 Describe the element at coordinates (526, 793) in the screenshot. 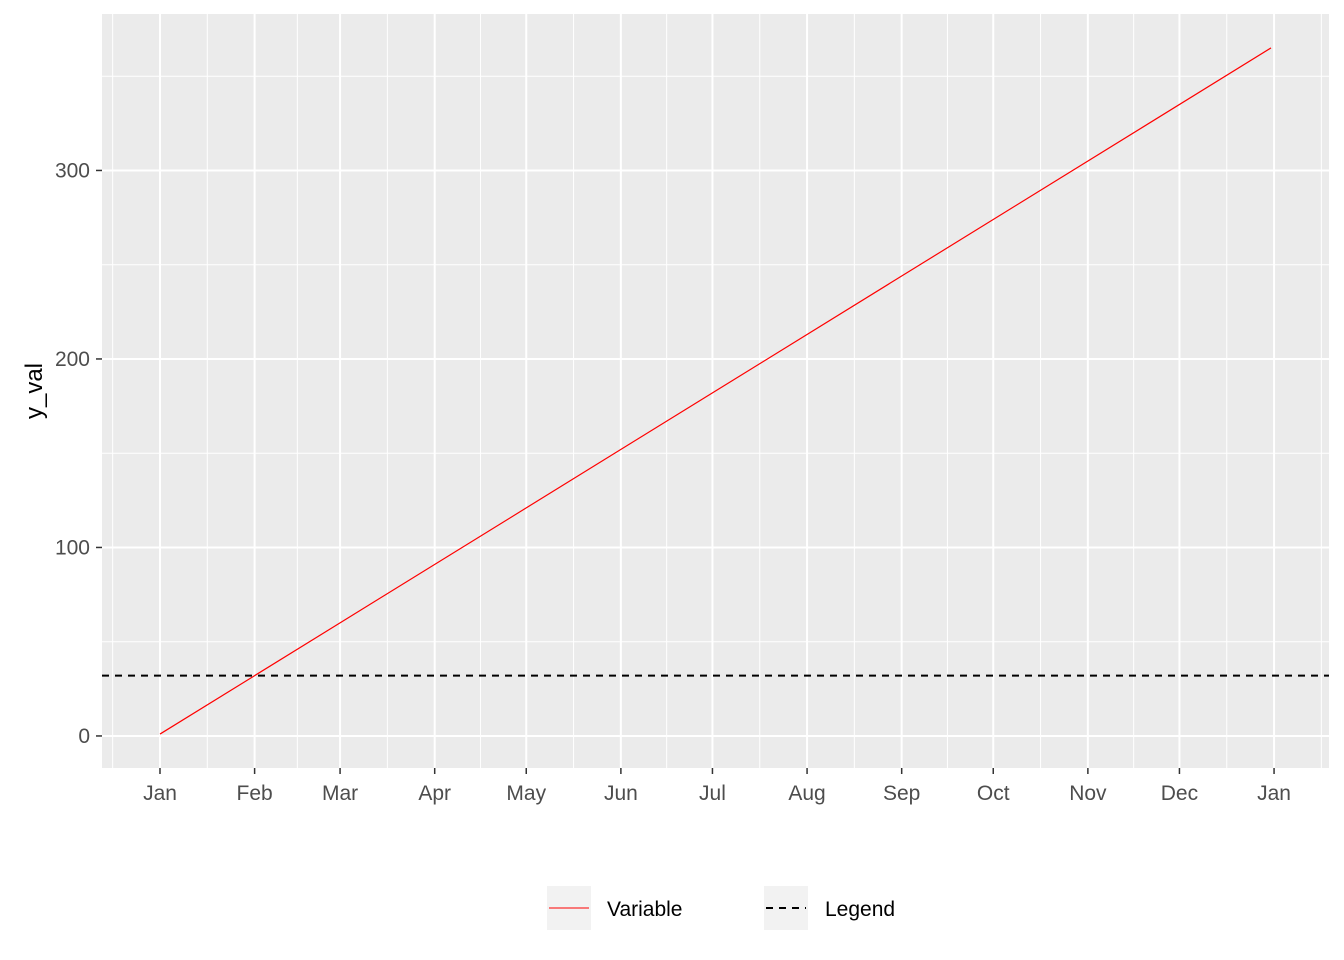

I see `x-tick-label: May` at that location.